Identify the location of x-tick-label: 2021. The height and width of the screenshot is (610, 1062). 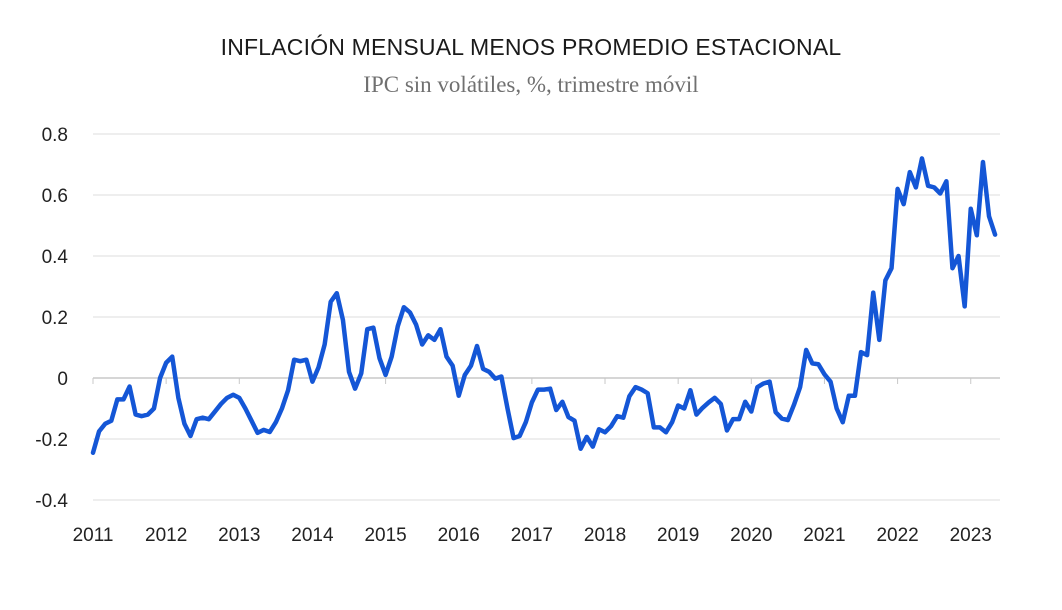
(824, 535).